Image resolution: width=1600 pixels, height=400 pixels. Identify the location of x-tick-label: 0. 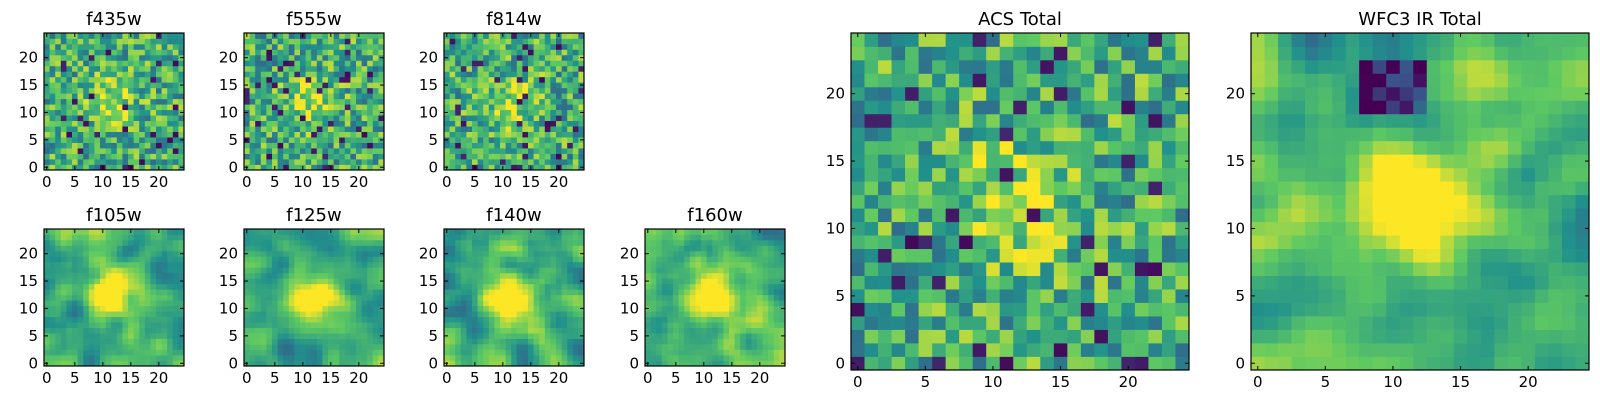
(648, 378).